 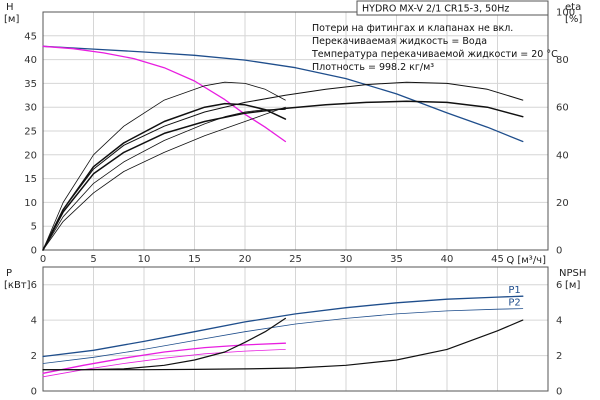 I want to click on series-label-p1: P1, so click(x=514, y=290).